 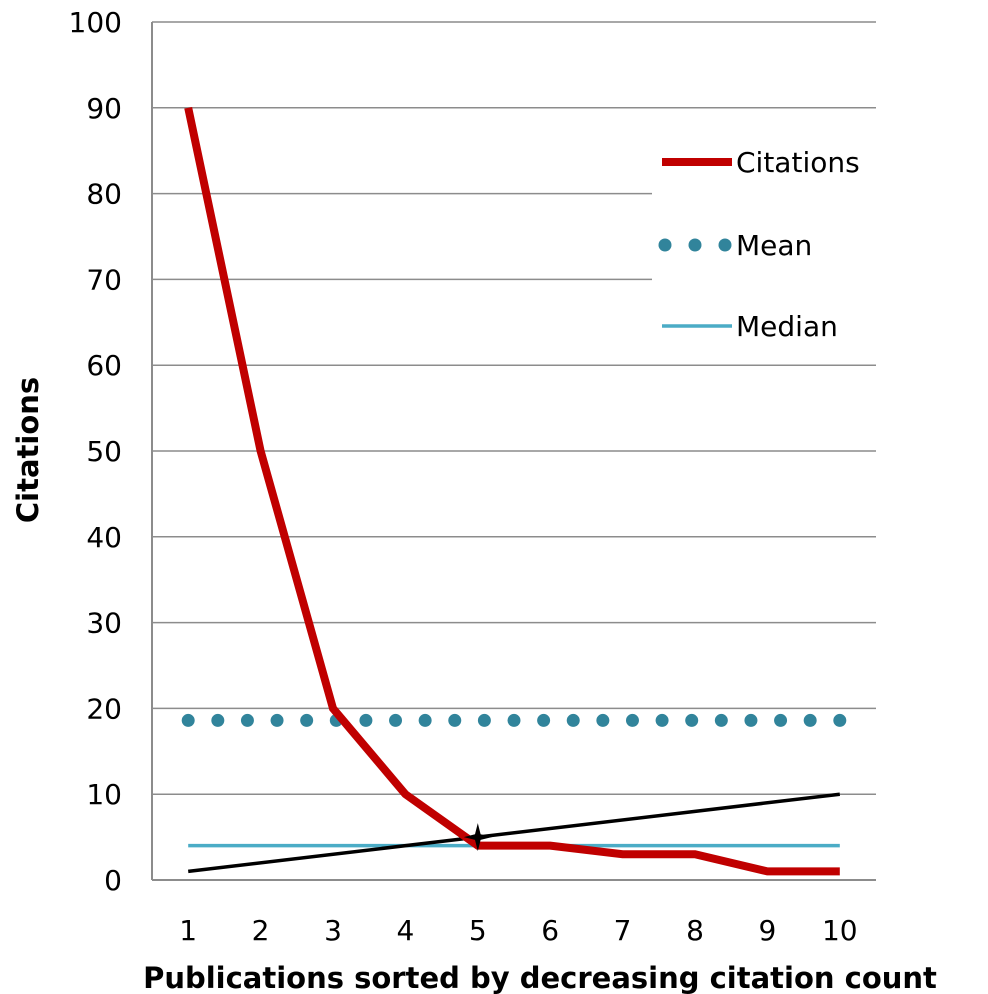 What do you see at coordinates (774, 245) in the screenshot?
I see `legend-label-mean: Mean` at bounding box center [774, 245].